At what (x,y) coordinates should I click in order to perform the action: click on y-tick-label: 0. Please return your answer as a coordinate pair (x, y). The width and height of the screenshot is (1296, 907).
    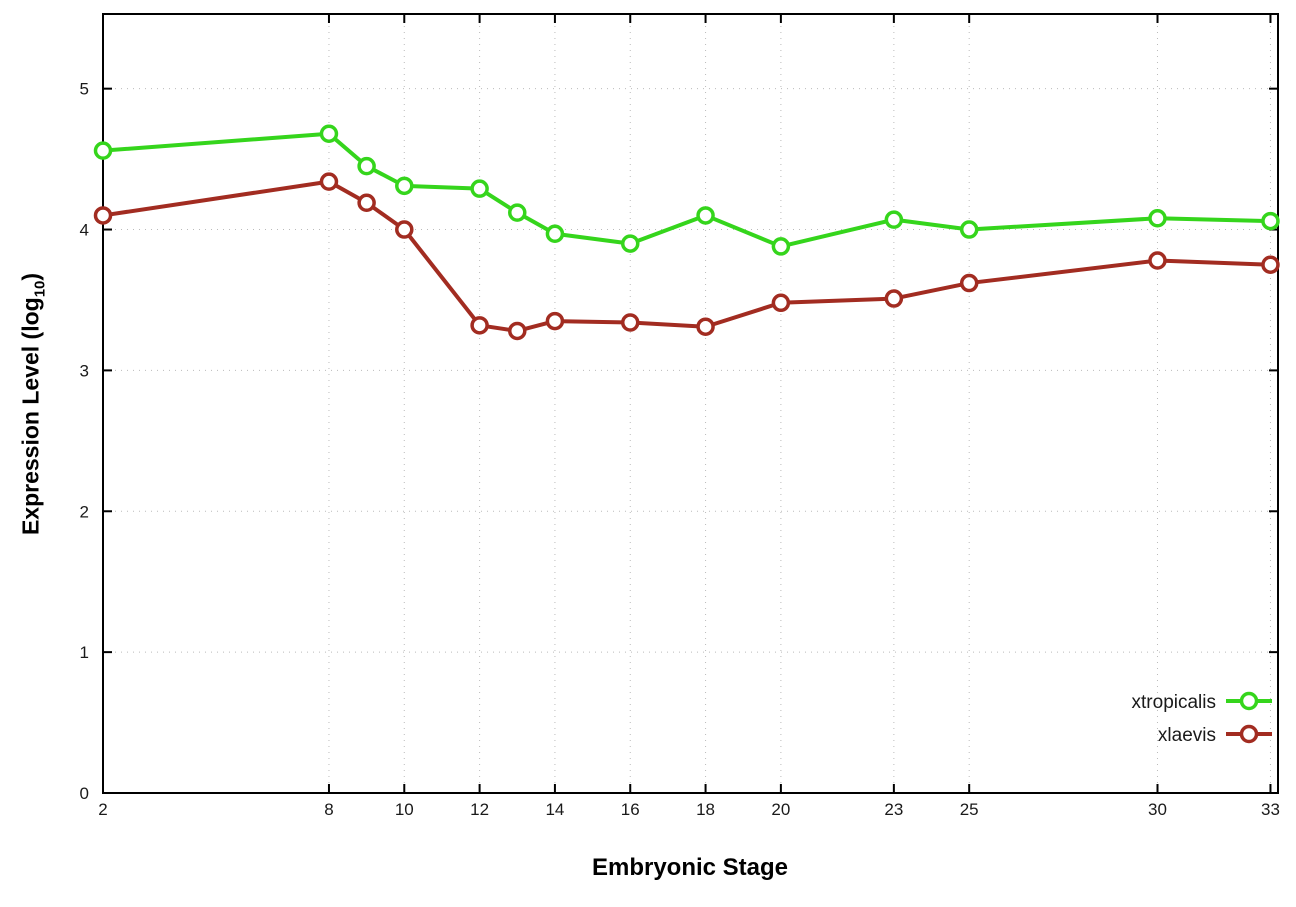
    Looking at the image, I should click on (84, 793).